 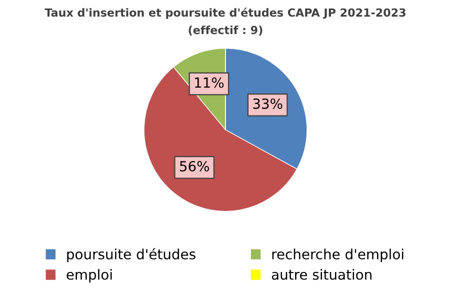 I want to click on legend-label: recherche d'emploi, so click(x=338, y=255).